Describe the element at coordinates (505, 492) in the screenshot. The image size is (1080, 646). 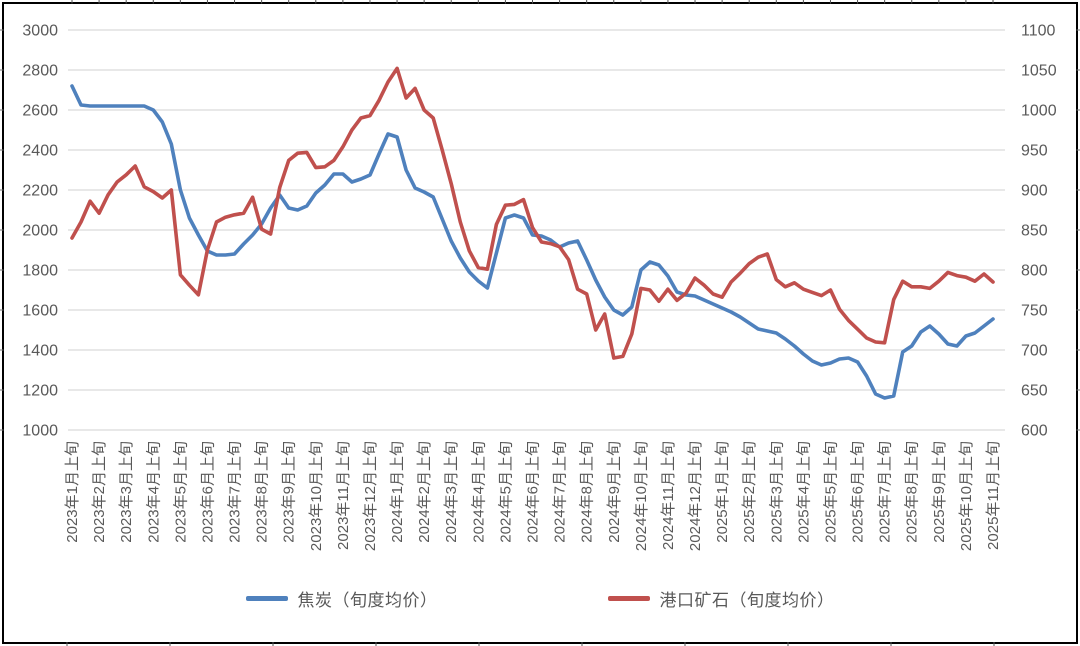
I see `x-axis-tick-label: 2024年5月上旬` at that location.